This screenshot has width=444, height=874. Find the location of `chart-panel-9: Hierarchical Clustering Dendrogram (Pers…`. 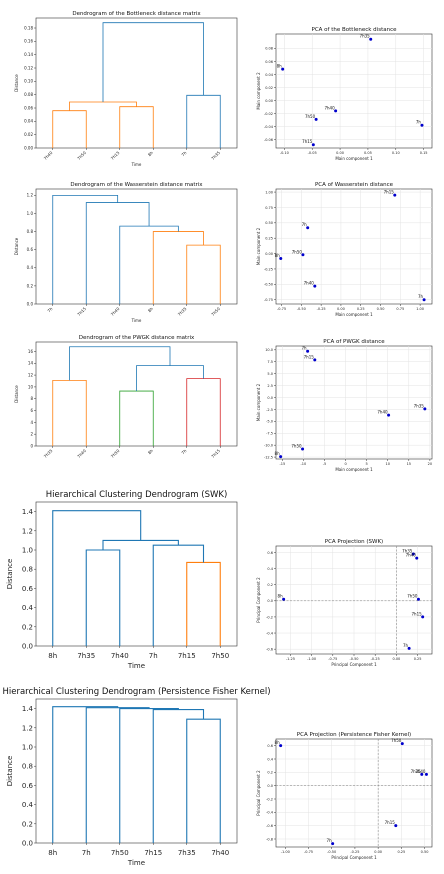

chart-panel-9: Hierarchical Clustering Dendrogram (Pers… is located at coordinates (136, 777).